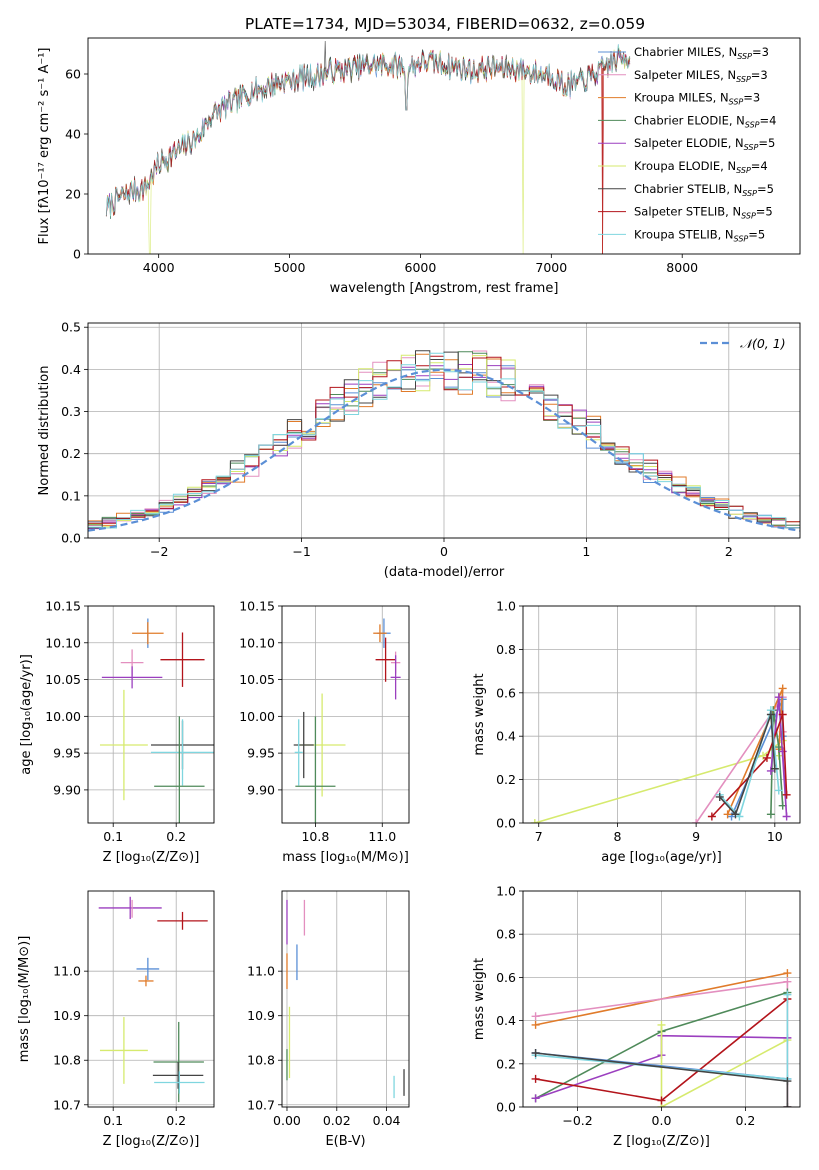 The width and height of the screenshot is (819, 1170). I want to click on x-axis-label: Z [log₁₀(Z/Z⊙)], so click(661, 1141).